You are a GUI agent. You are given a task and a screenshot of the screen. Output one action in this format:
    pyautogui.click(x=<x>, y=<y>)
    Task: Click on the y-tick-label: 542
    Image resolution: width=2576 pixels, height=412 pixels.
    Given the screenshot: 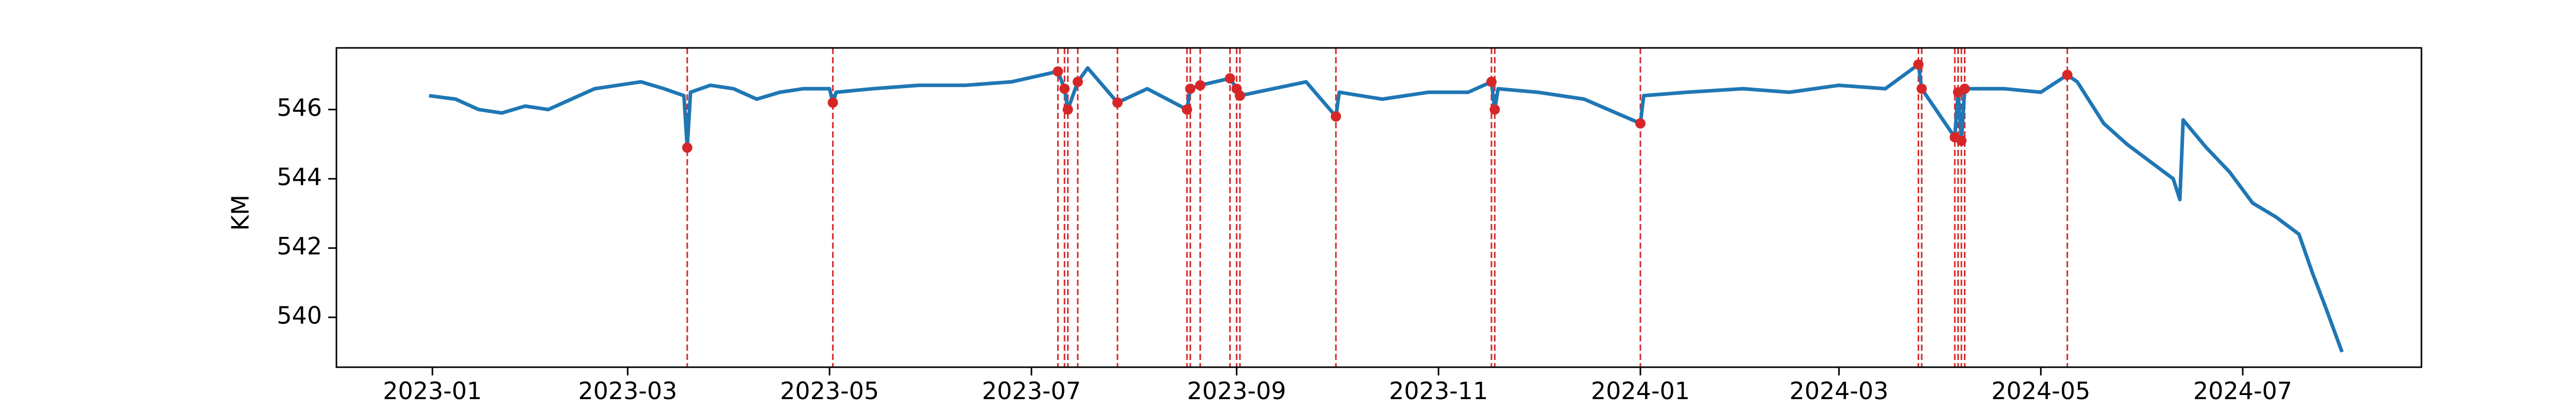 What is the action you would take?
    pyautogui.click(x=299, y=246)
    